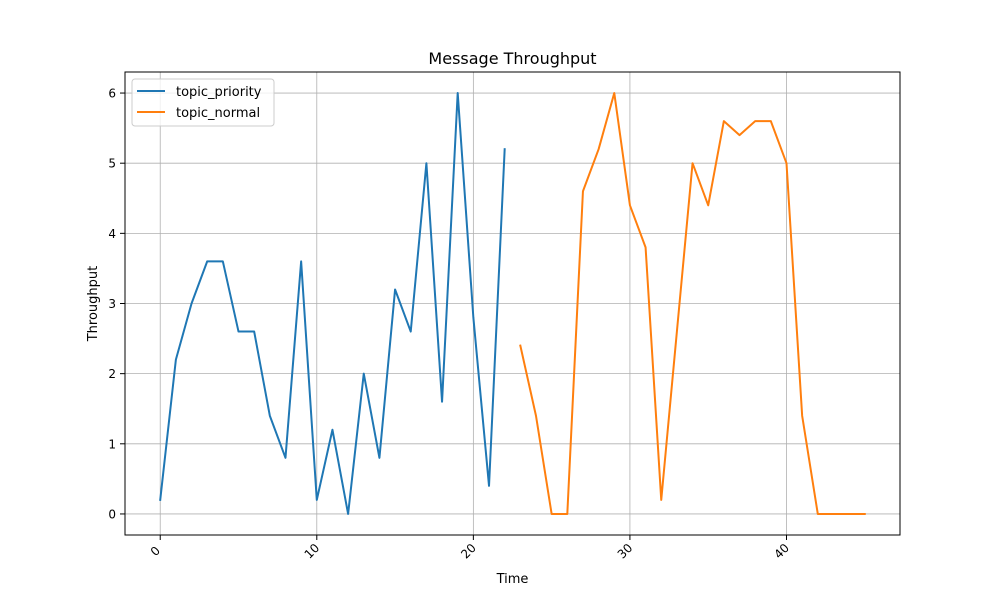 This screenshot has width=1000, height=600. I want to click on legend-label-topic-normal: topic_normal, so click(218, 113).